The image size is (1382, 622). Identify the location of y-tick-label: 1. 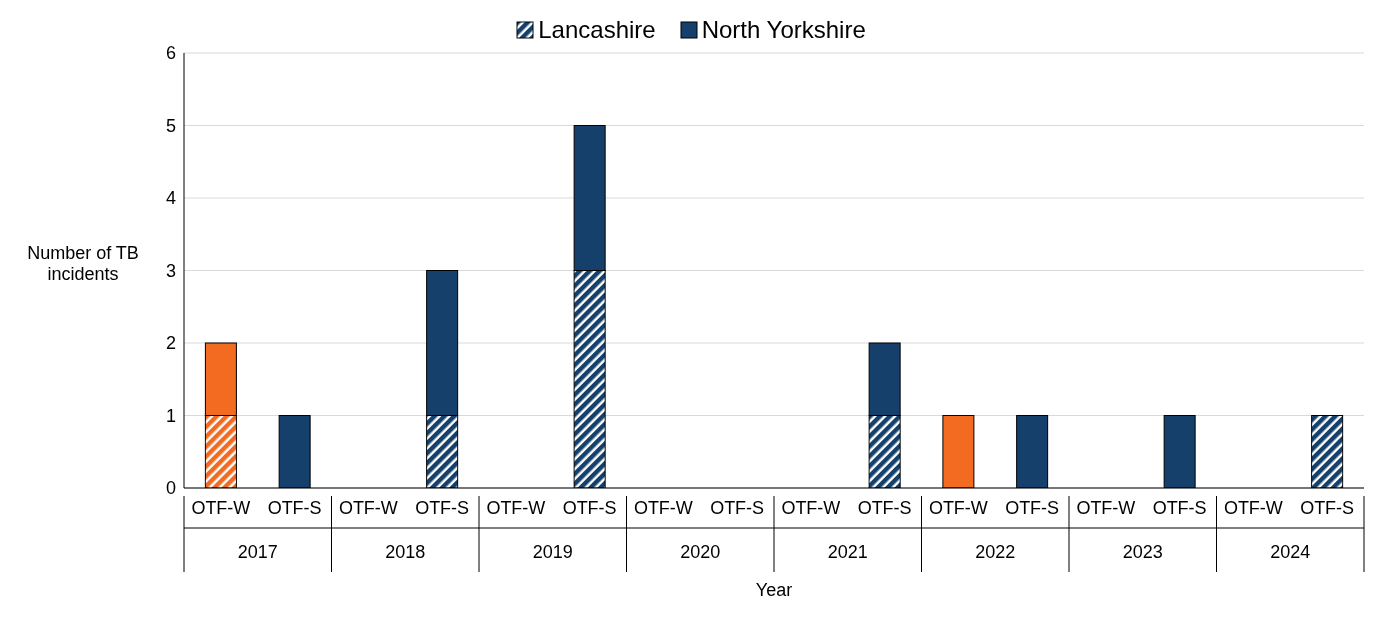
(170, 415).